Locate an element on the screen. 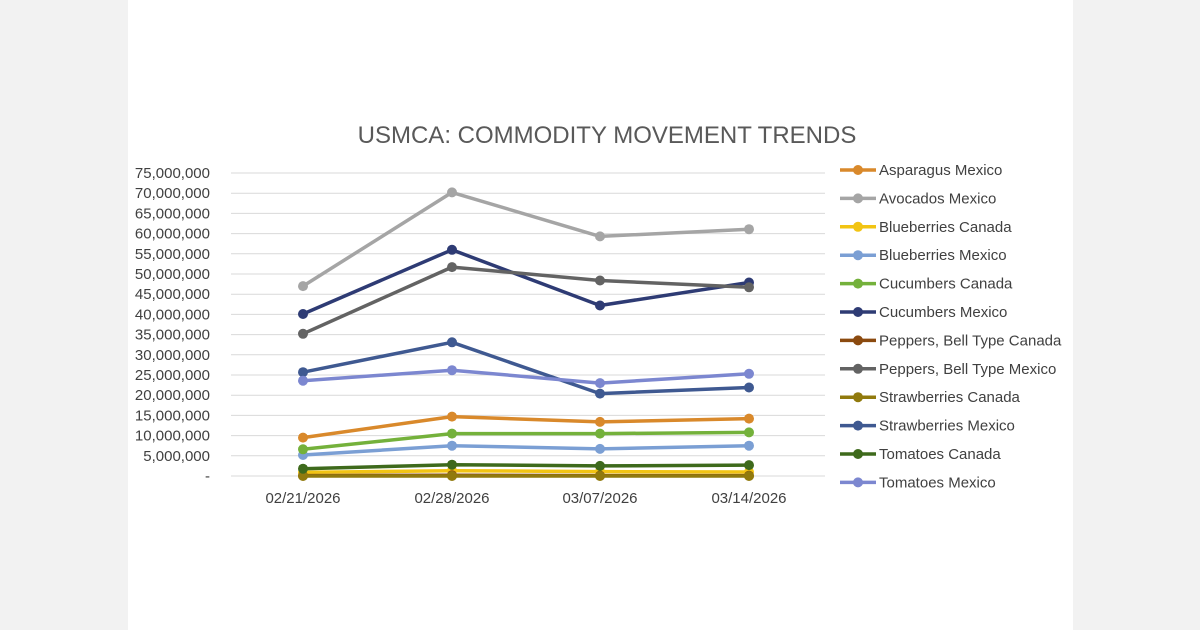 The width and height of the screenshot is (1200, 630). y-tick-label: 15,000,000 is located at coordinates (172, 415).